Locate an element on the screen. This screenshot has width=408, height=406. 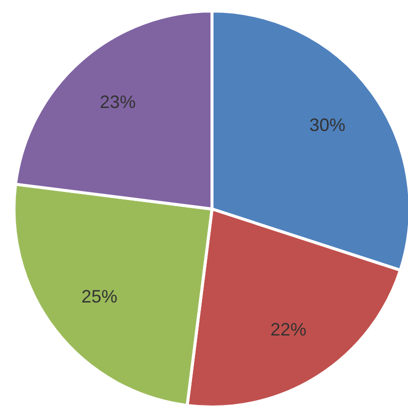
data-label: 23% is located at coordinates (118, 102).